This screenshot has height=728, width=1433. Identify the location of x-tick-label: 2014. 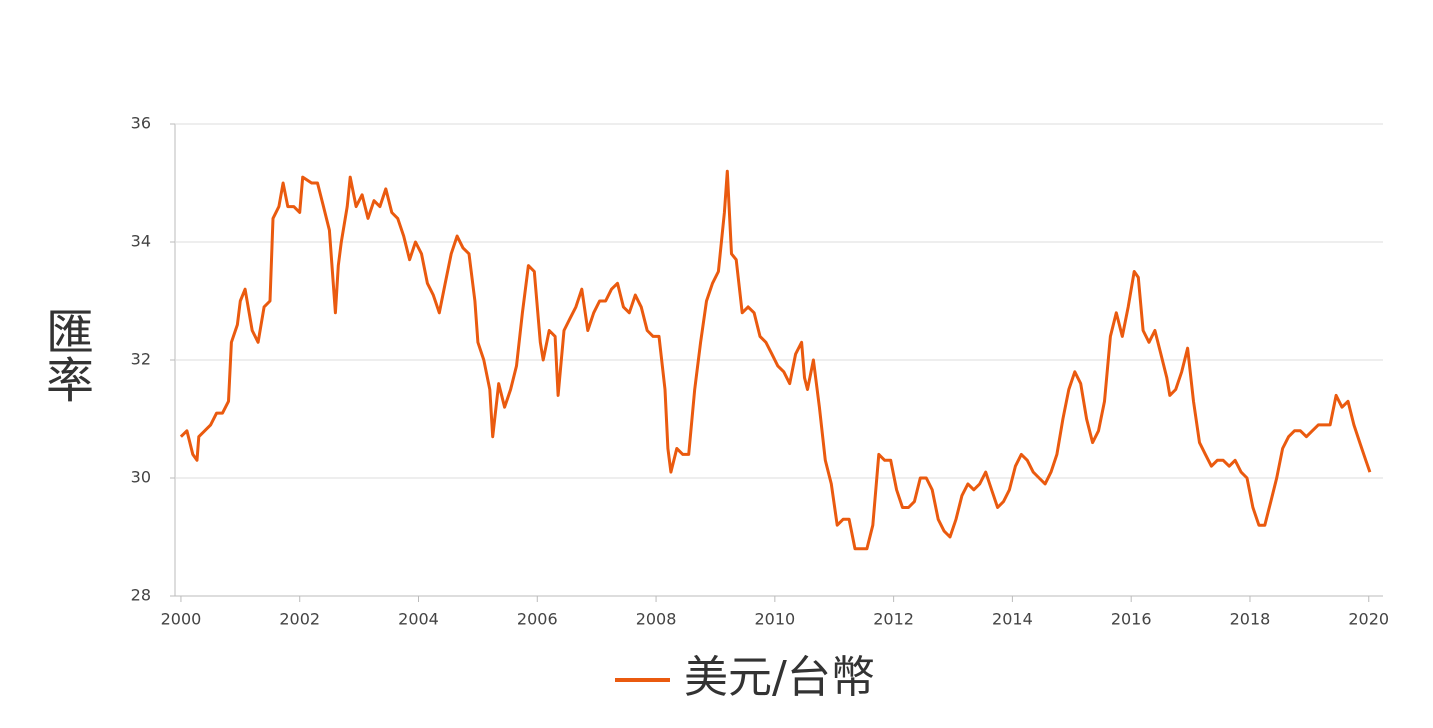
(1012, 619).